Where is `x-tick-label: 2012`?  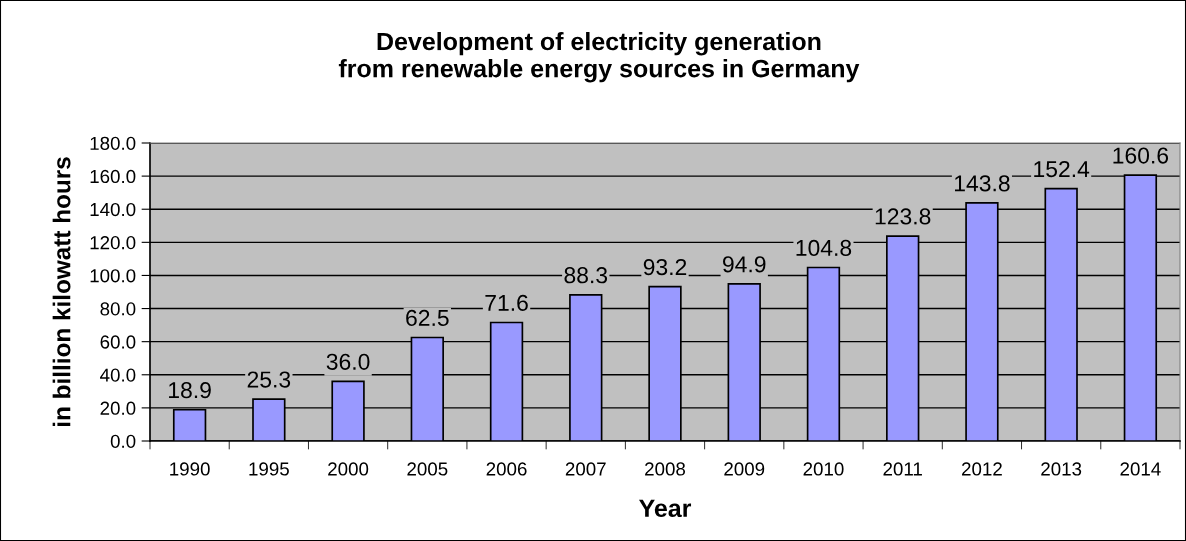 x-tick-label: 2012 is located at coordinates (982, 469).